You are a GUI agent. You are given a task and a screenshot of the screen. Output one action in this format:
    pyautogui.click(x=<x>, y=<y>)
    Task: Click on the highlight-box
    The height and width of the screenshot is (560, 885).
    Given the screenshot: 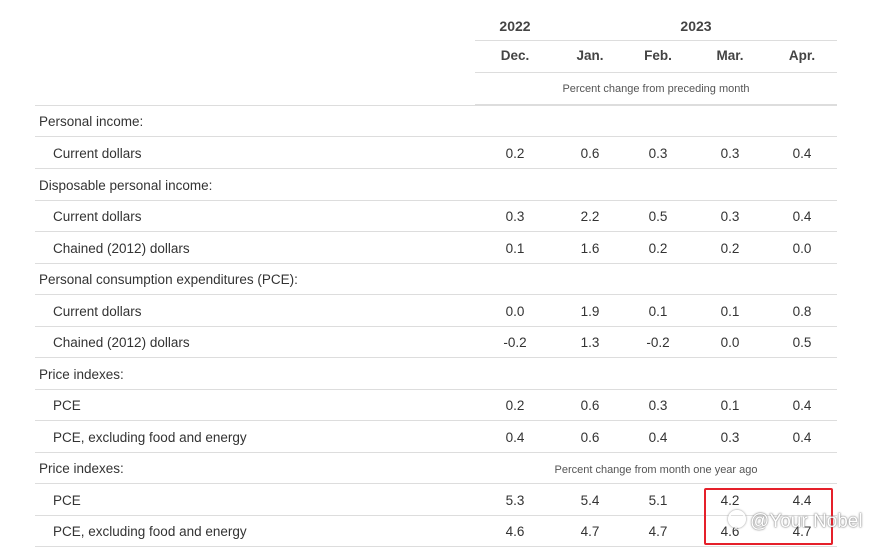 What is the action you would take?
    pyautogui.click(x=768, y=516)
    